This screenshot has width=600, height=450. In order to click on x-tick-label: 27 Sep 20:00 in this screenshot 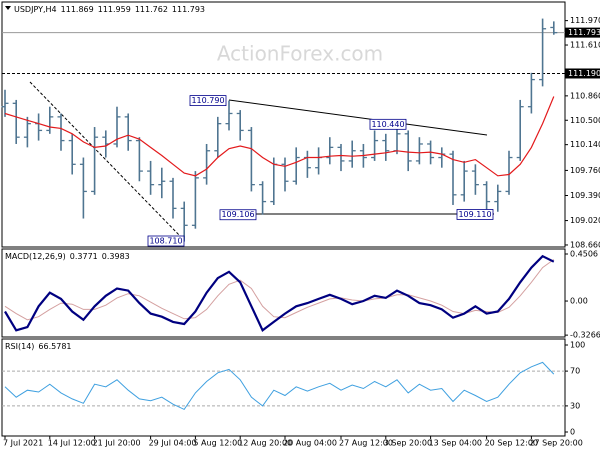, I will do `click(555, 443)`.